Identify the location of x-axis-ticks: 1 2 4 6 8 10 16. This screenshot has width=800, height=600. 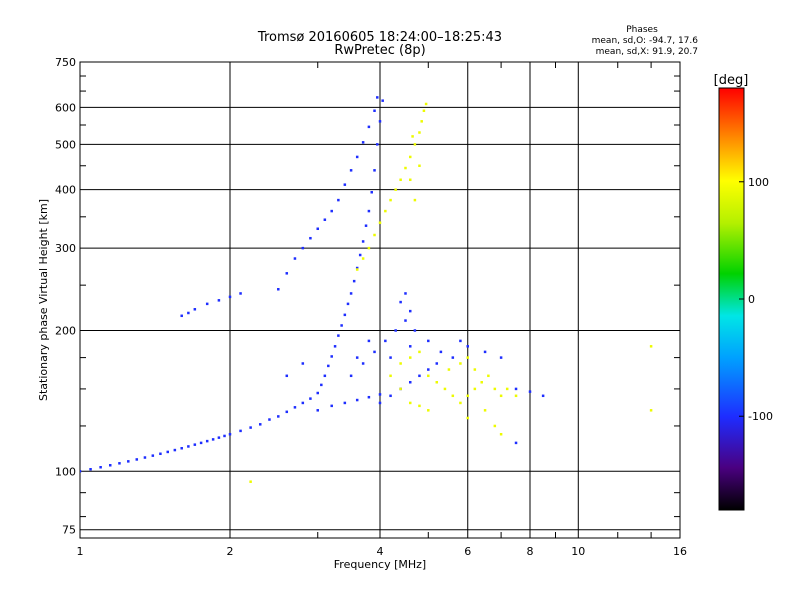
(382, 551).